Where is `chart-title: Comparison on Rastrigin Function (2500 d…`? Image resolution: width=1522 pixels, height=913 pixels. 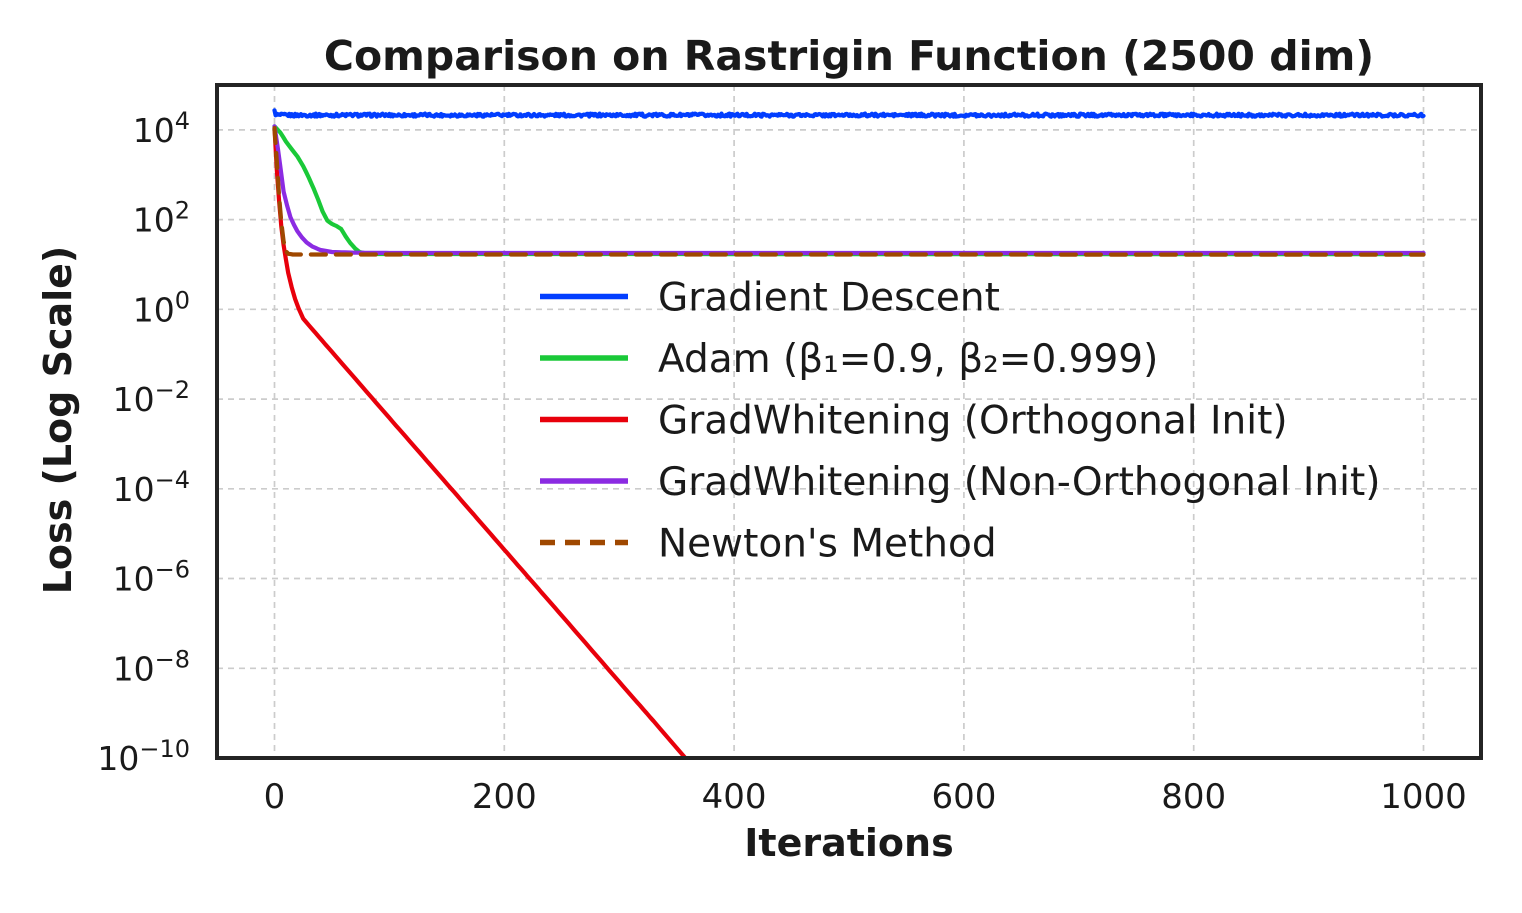 chart-title: Comparison on Rastrigin Function (2500 d… is located at coordinates (849, 56).